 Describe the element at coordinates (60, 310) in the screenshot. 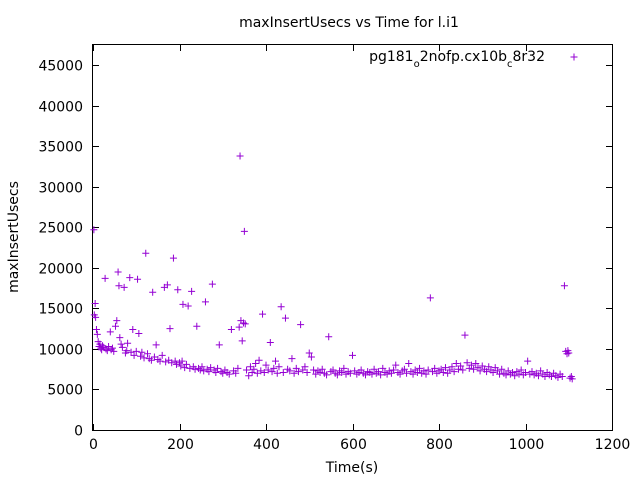

I see `y-tick-label: 15000` at that location.